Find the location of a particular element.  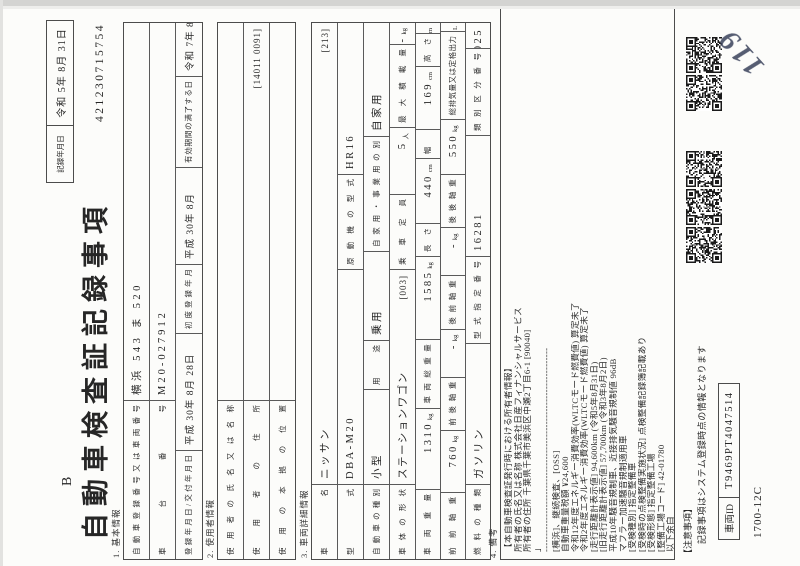

section-heading-user: 2. 使用者情報 is located at coordinates (210, 528).